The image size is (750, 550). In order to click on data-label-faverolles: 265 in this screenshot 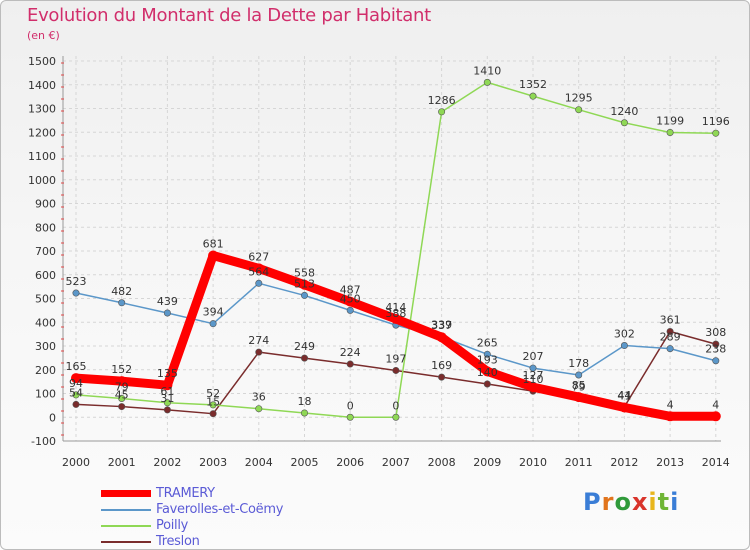, I will do `click(487, 342)`.